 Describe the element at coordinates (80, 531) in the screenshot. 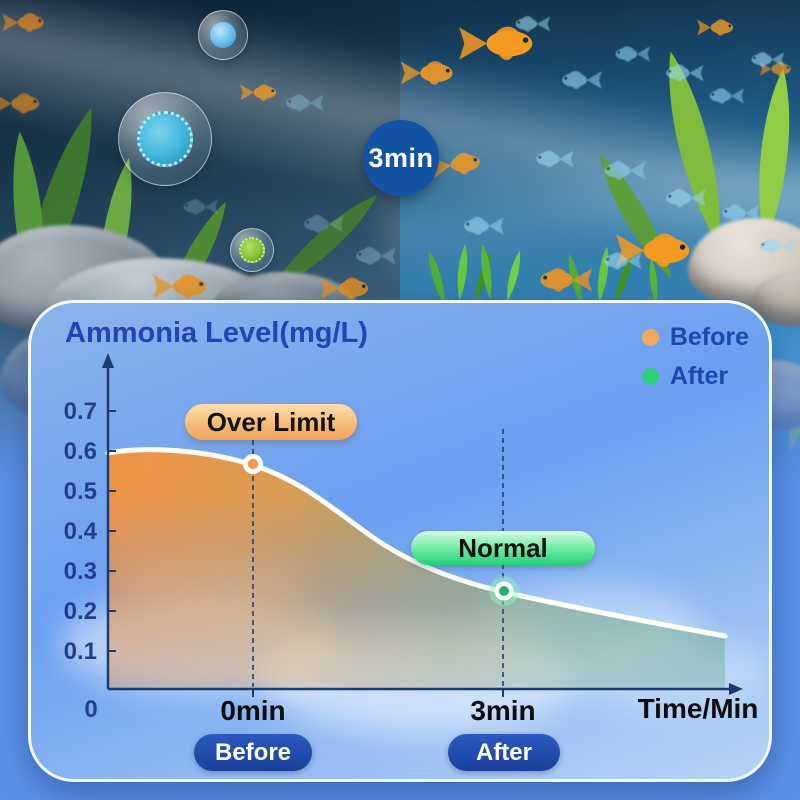

I see `y-tick-label: 0.4` at that location.